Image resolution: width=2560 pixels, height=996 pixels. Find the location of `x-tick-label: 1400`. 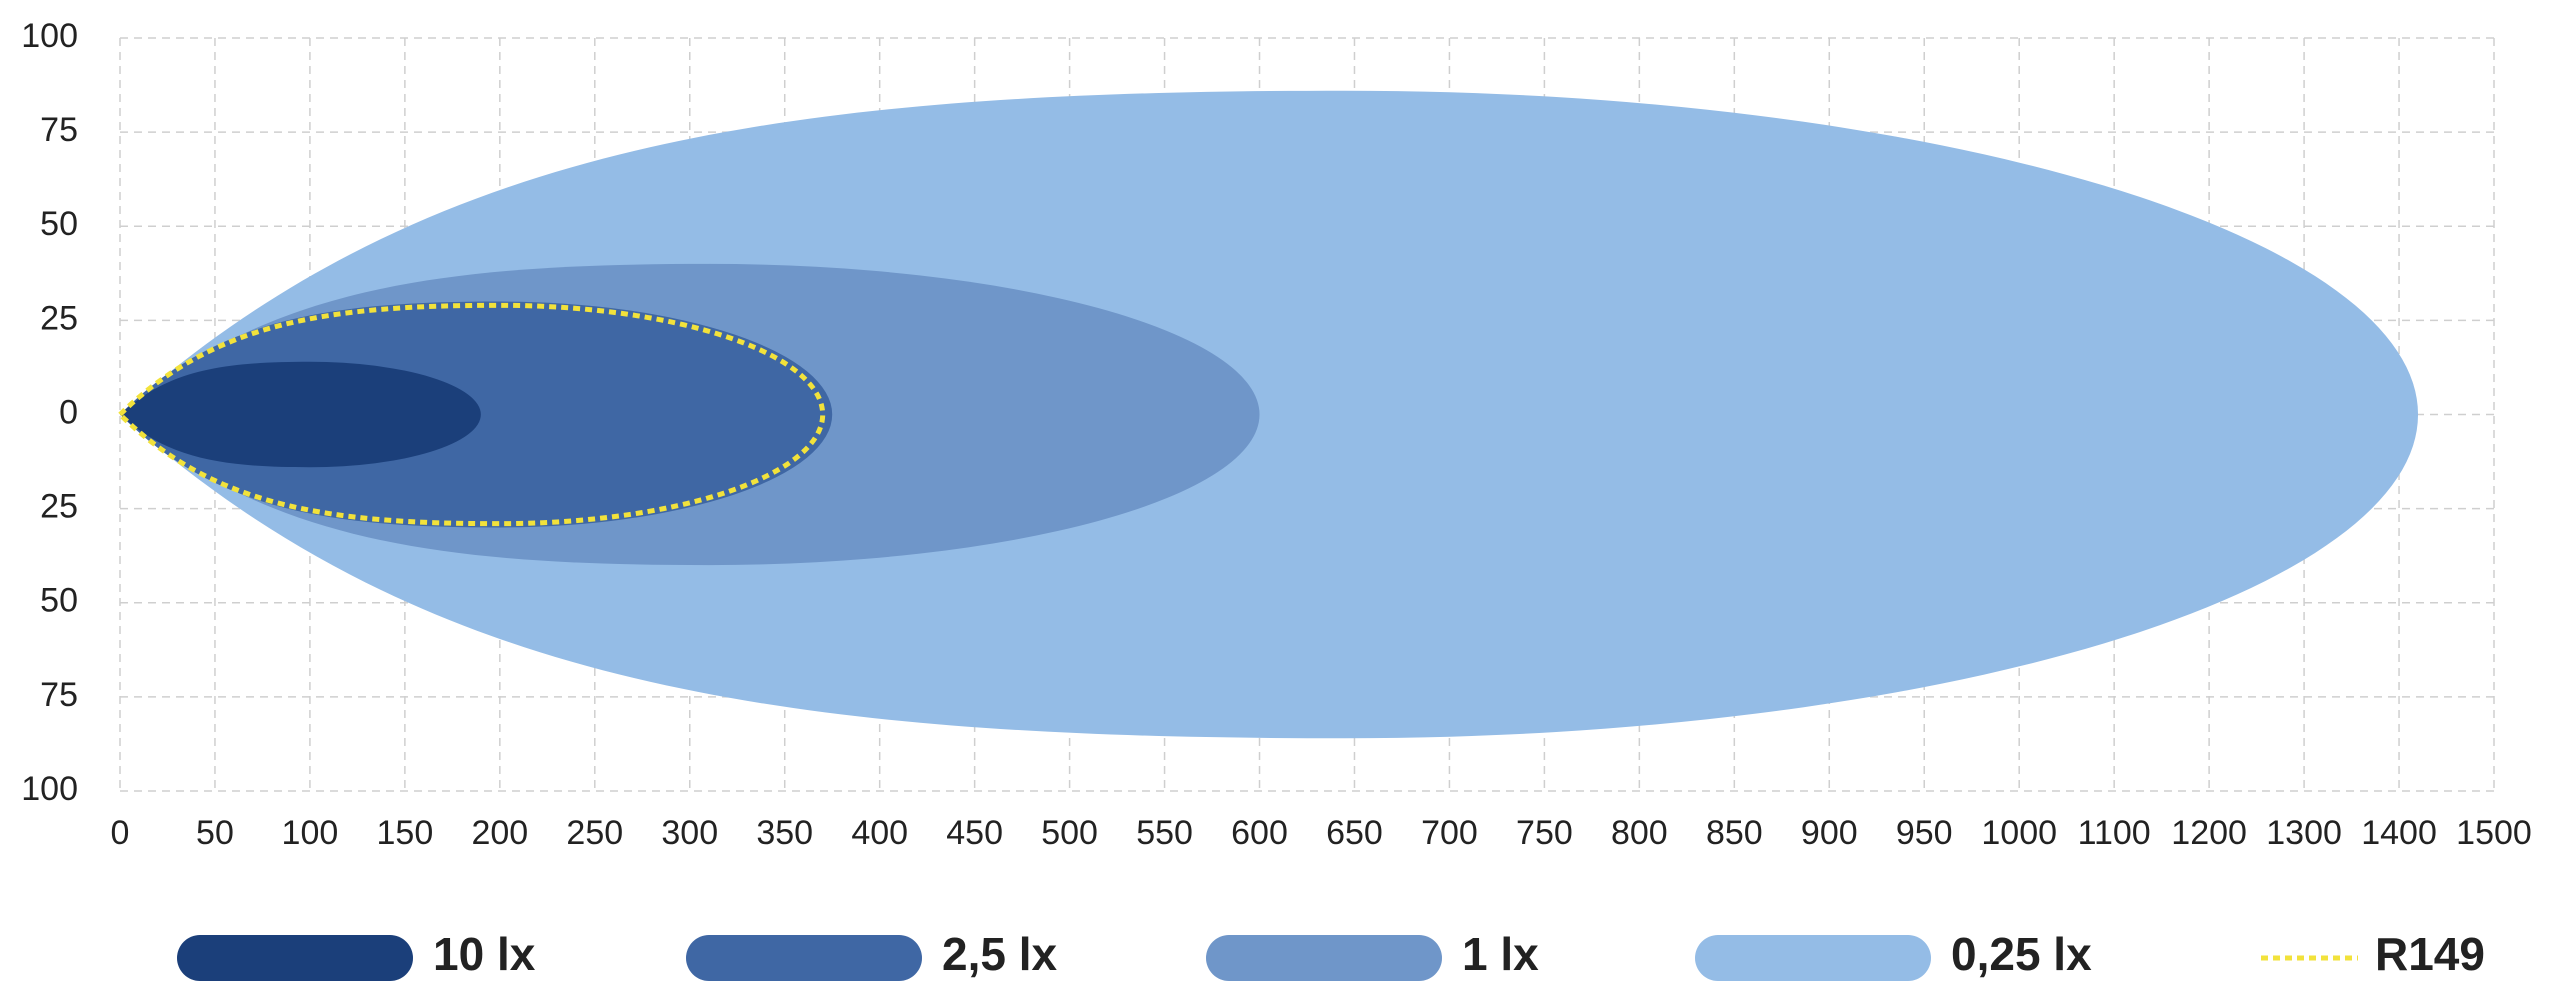

x-tick-label: 1400 is located at coordinates (2399, 833).